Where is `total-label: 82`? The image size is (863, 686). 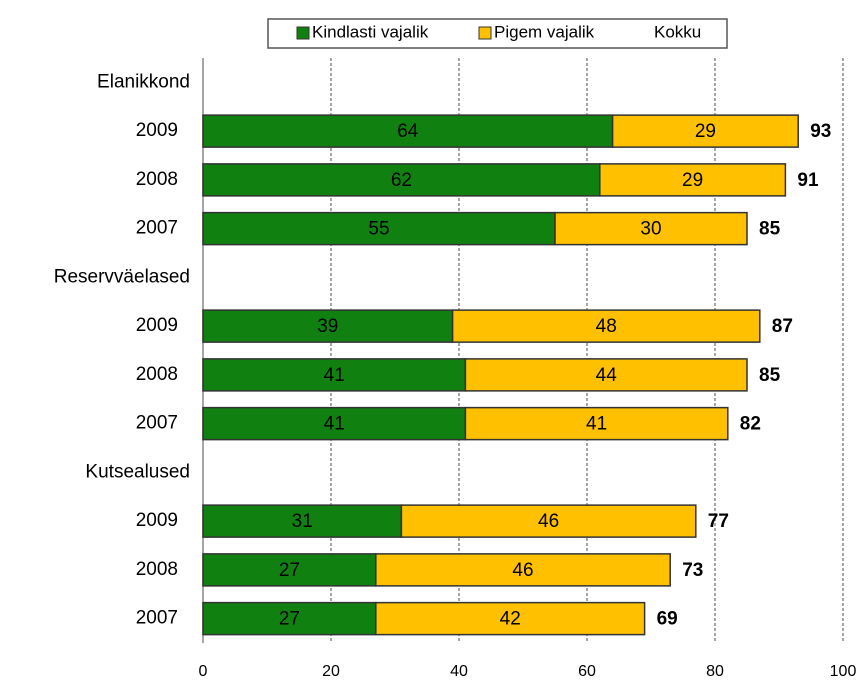 total-label: 82 is located at coordinates (750, 424).